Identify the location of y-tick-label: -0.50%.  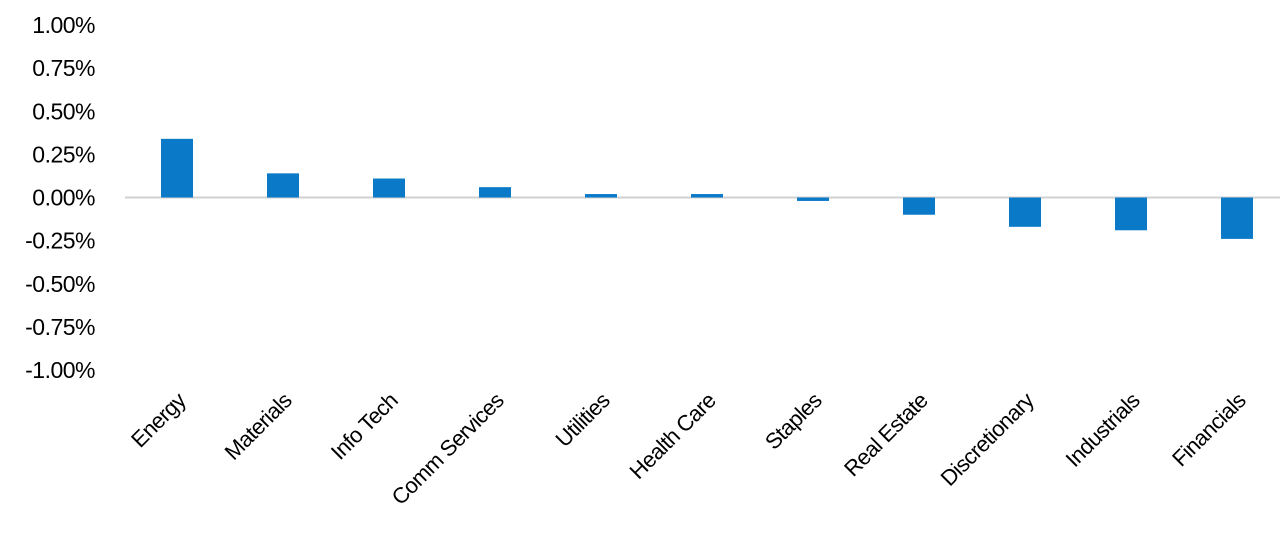
(60, 284).